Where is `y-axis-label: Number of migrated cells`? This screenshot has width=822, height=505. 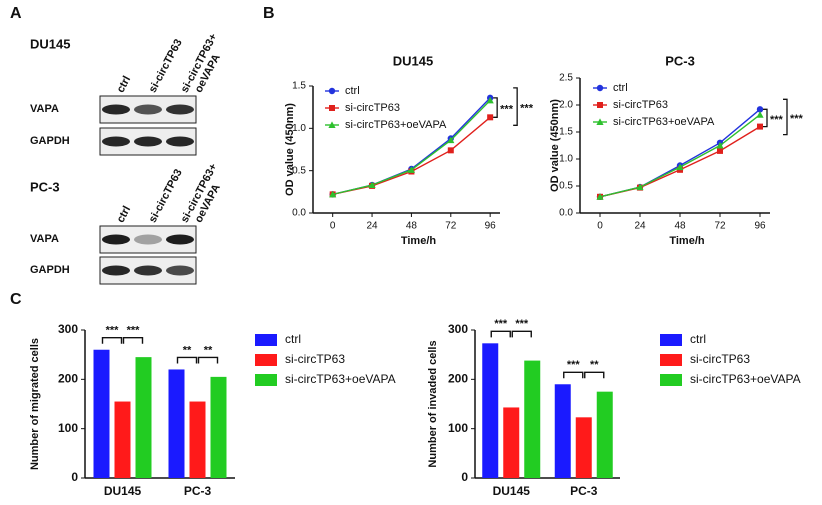 y-axis-label: Number of migrated cells is located at coordinates (35, 404).